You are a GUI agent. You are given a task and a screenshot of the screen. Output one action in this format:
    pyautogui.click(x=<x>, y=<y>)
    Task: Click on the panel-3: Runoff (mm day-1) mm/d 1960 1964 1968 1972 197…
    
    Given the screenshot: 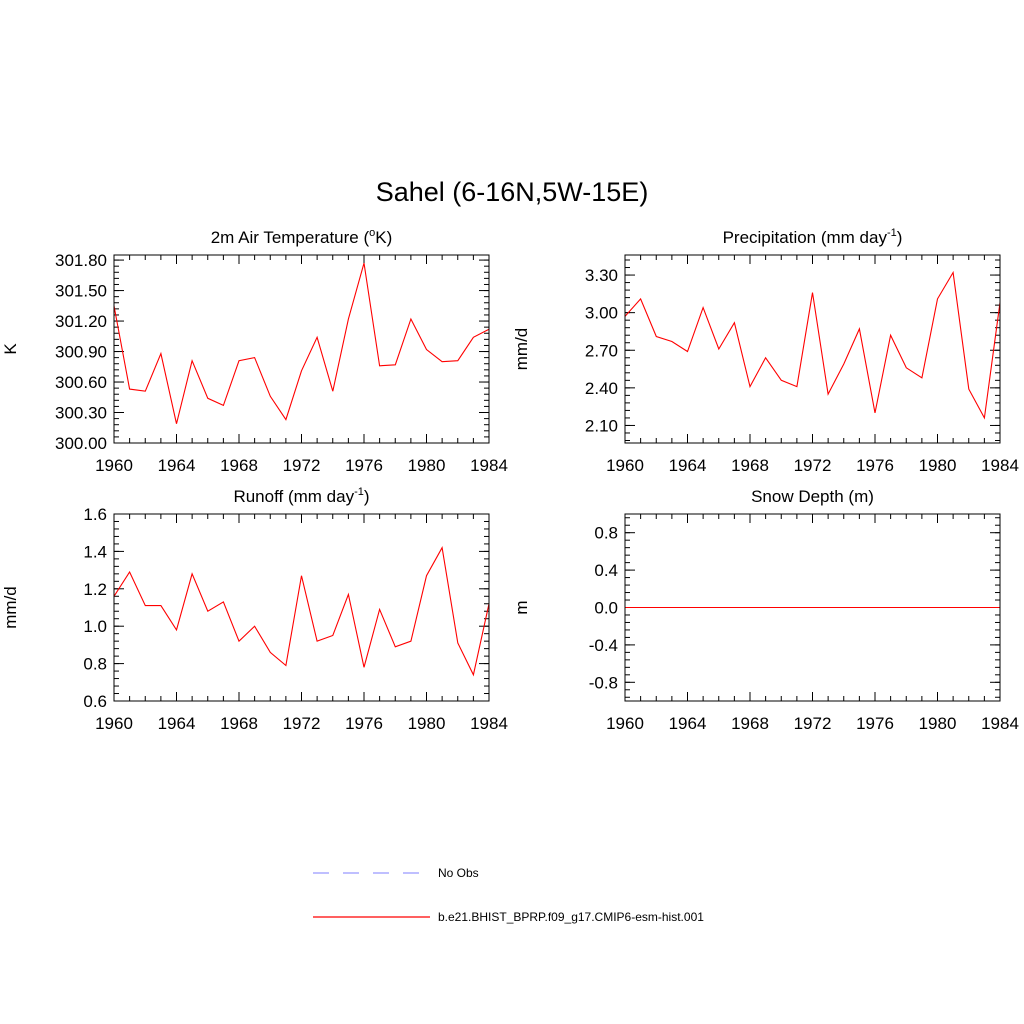 What is the action you would take?
    pyautogui.click(x=254, y=609)
    